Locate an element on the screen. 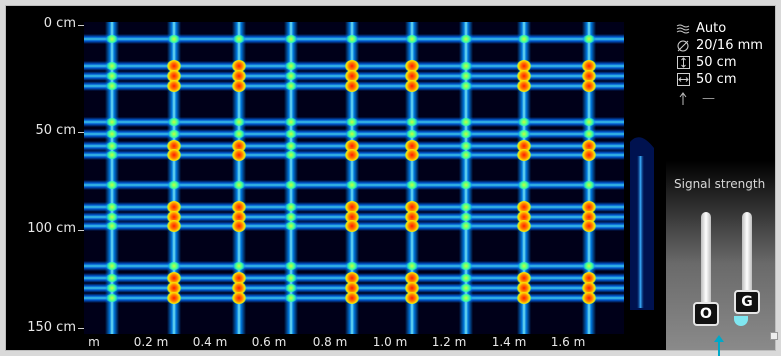  y-axis-label: 0 cm is located at coordinates (59, 23).